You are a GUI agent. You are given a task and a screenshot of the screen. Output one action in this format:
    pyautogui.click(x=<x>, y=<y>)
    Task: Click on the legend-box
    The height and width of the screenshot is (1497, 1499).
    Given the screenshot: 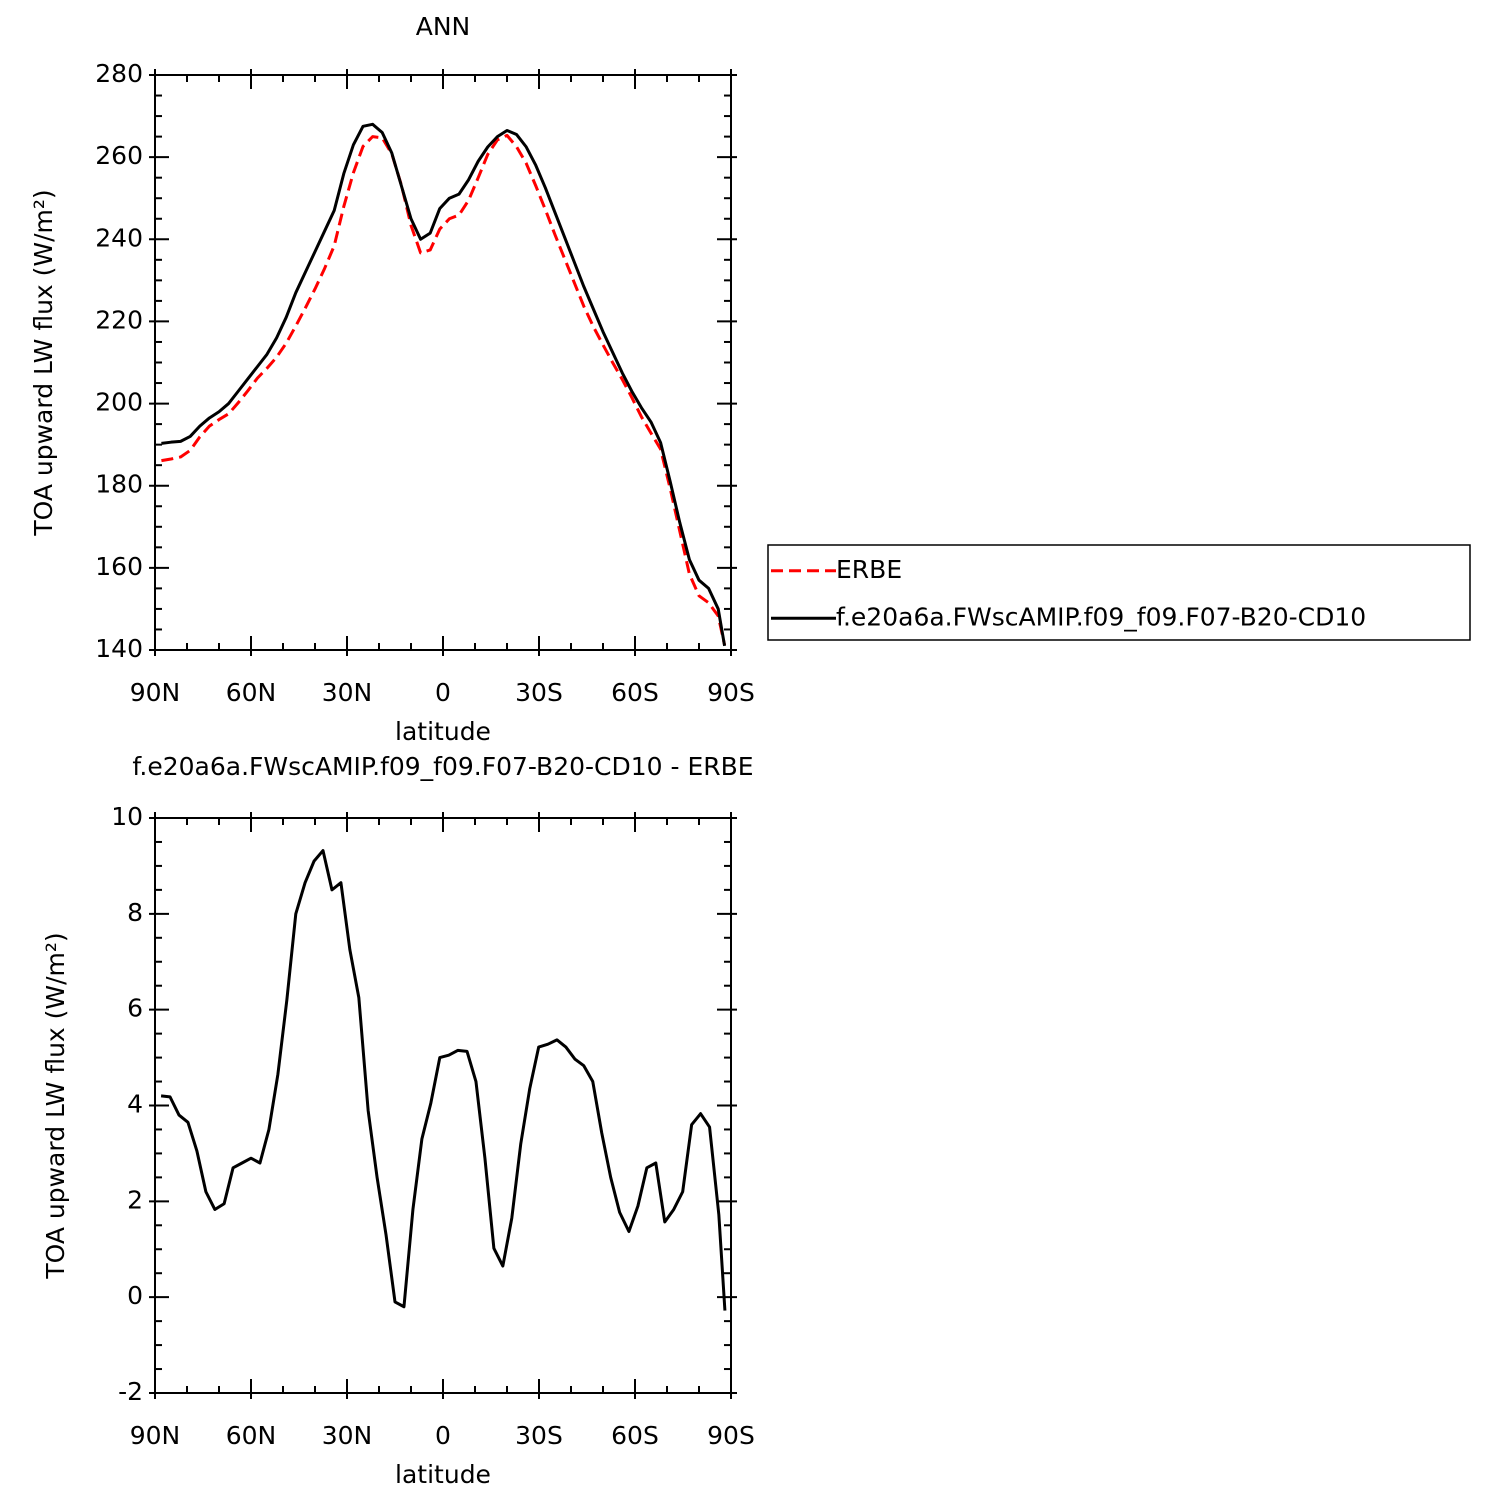 What is the action you would take?
    pyautogui.click(x=1119, y=592)
    